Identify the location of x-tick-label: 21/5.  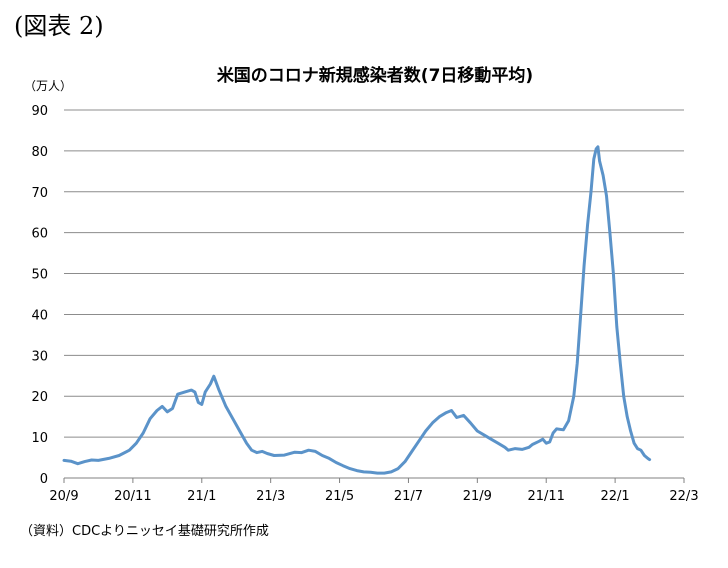
(339, 496).